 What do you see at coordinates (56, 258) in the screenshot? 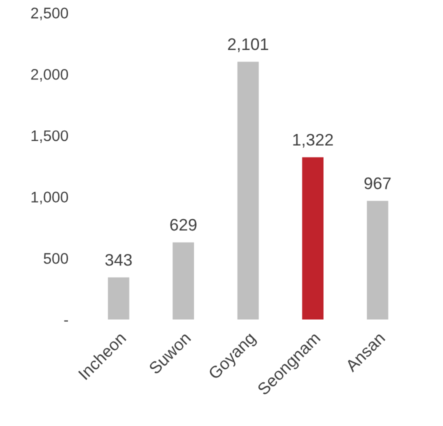
I see `y-tick-label: 500` at bounding box center [56, 258].